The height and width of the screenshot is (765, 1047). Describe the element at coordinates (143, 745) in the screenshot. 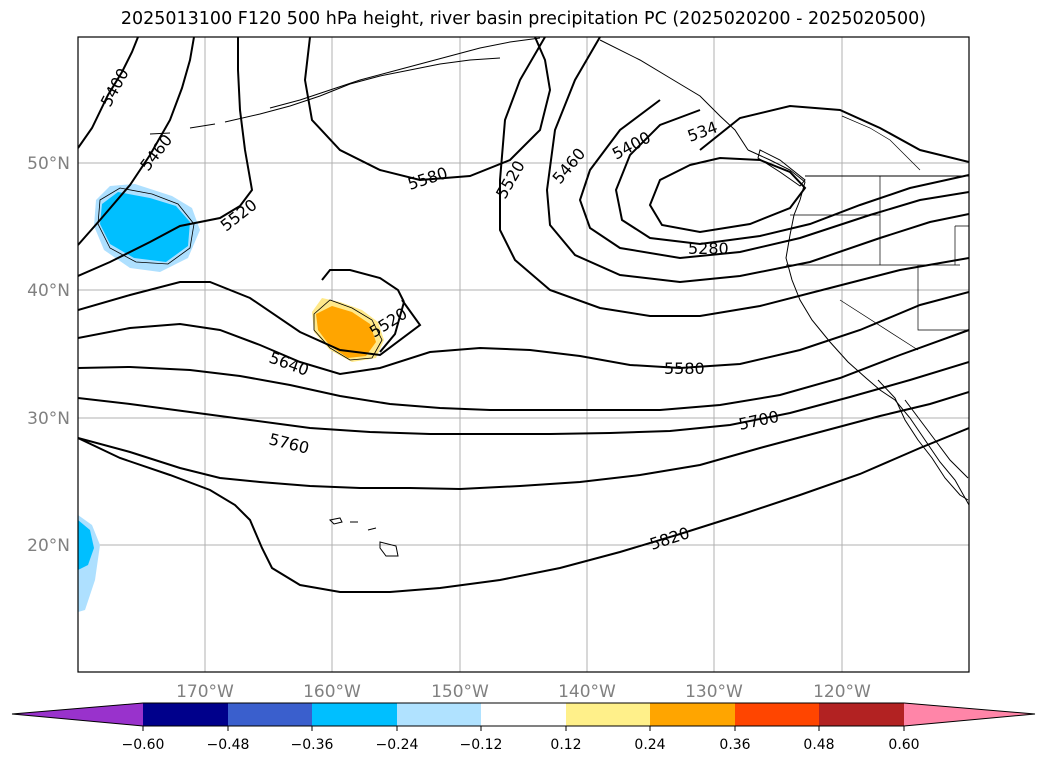

I see `colorbar-tick-label: −0.60` at that location.